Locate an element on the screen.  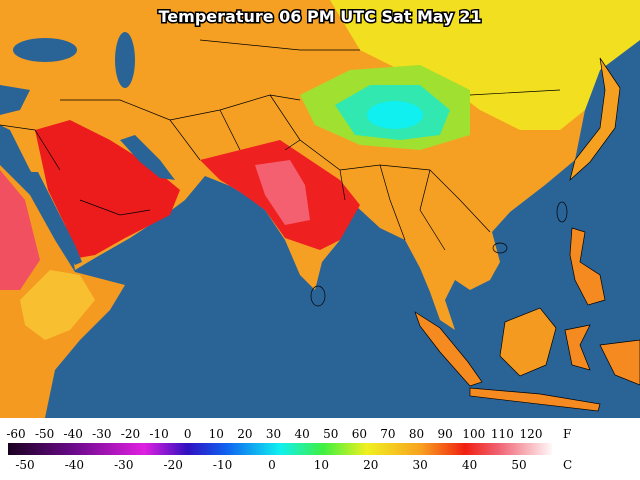
sri-lanka is located at coordinates (318, 296).